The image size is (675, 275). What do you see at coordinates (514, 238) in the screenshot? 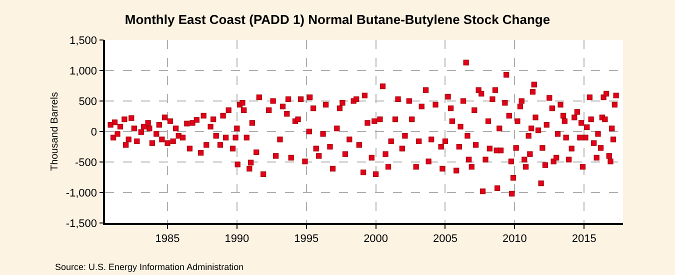
I see `x-tick-label: 2010` at bounding box center [514, 238].